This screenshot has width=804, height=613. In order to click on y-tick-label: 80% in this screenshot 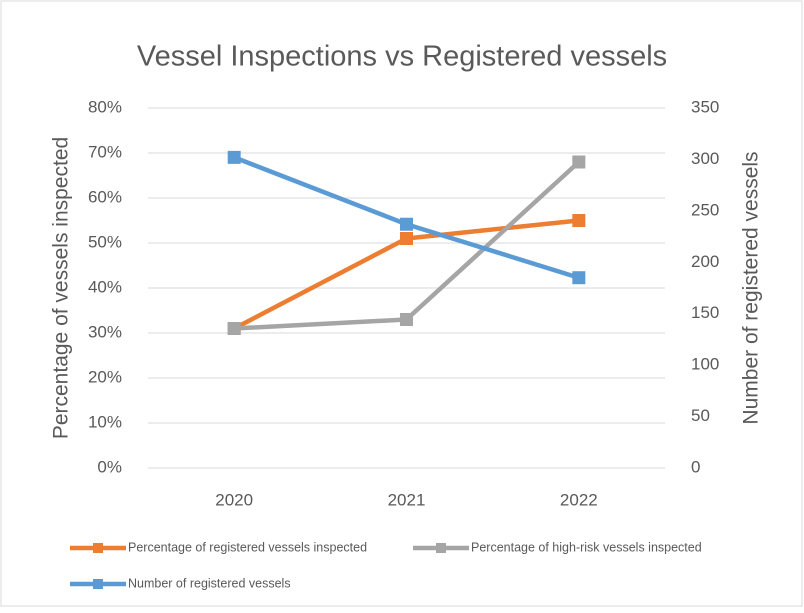, I will do `click(105, 106)`.